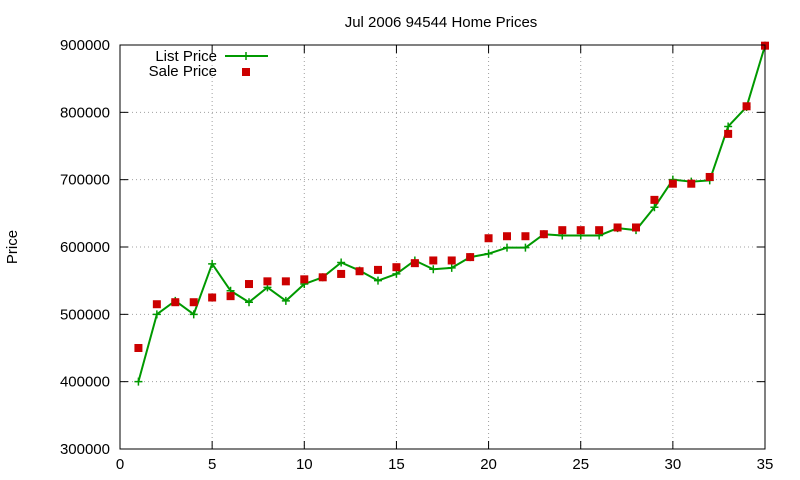  Describe the element at coordinates (85, 112) in the screenshot. I see `y-tick-label: 800000` at that location.